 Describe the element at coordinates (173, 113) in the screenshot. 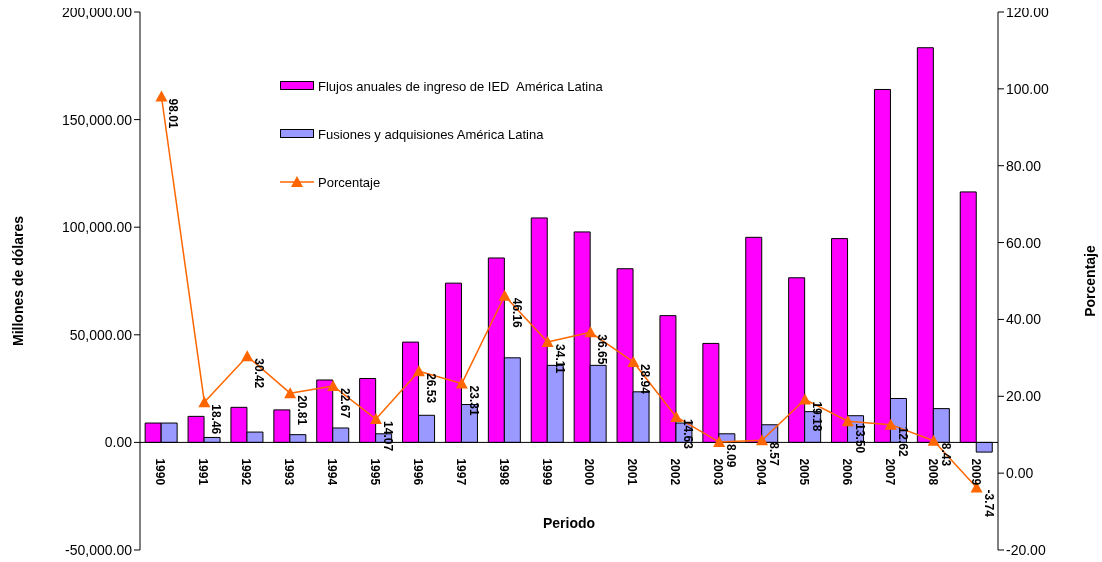

I see `data-label: 98.01` at that location.